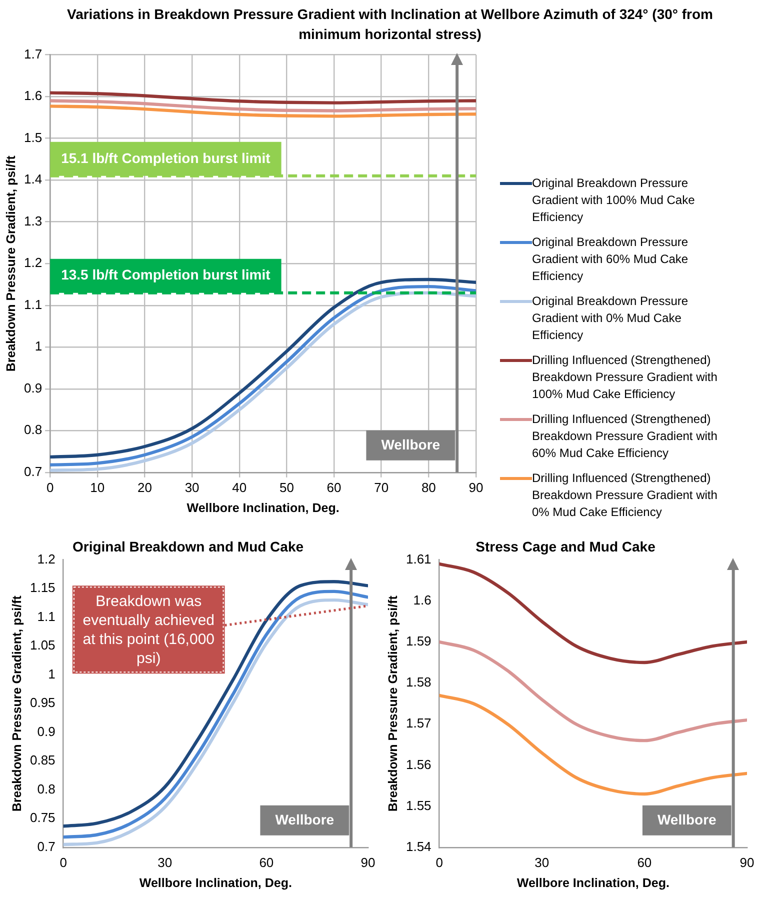 The width and height of the screenshot is (761, 898). What do you see at coordinates (166, 274) in the screenshot?
I see `ref-line-label: 13.5 lb/ft Completion burst limit` at bounding box center [166, 274].